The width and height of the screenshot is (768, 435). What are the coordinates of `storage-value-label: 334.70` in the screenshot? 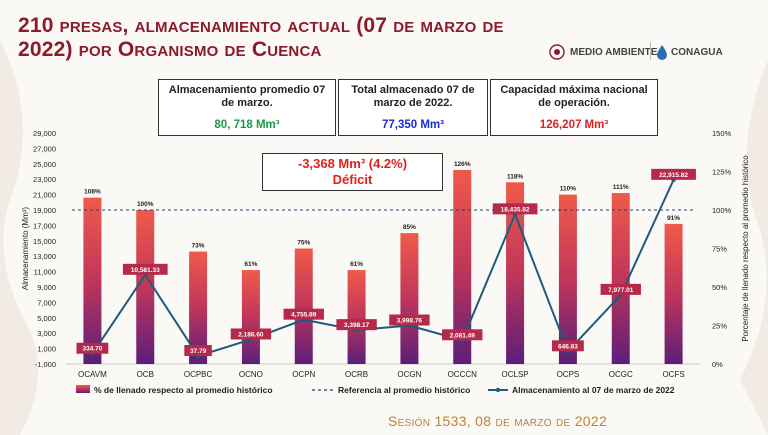 It's located at (92, 349).